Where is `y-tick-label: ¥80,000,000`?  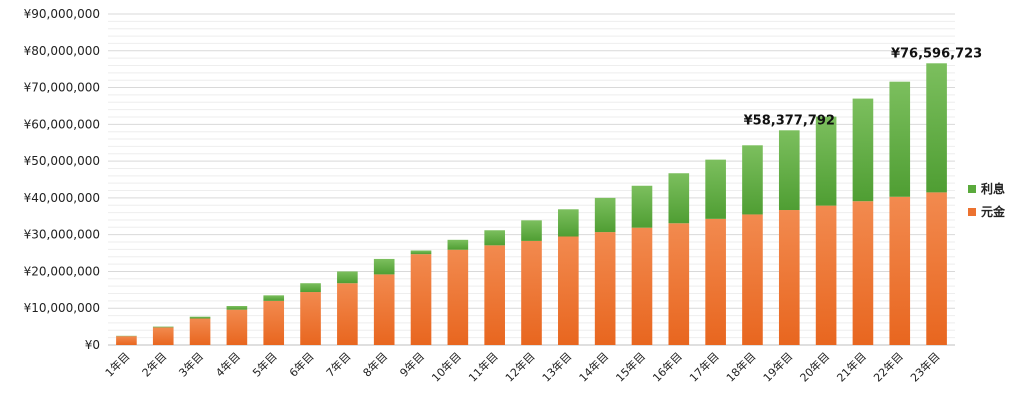
y-tick-label: ¥80,000,000 is located at coordinates (62, 51).